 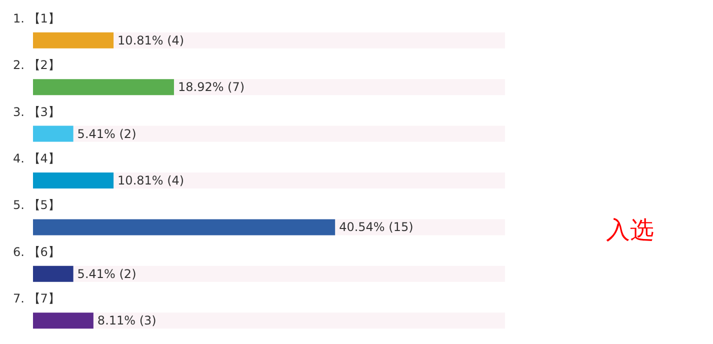 What do you see at coordinates (126, 321) in the screenshot?
I see `data-label: 8.11% (3)` at bounding box center [126, 321].